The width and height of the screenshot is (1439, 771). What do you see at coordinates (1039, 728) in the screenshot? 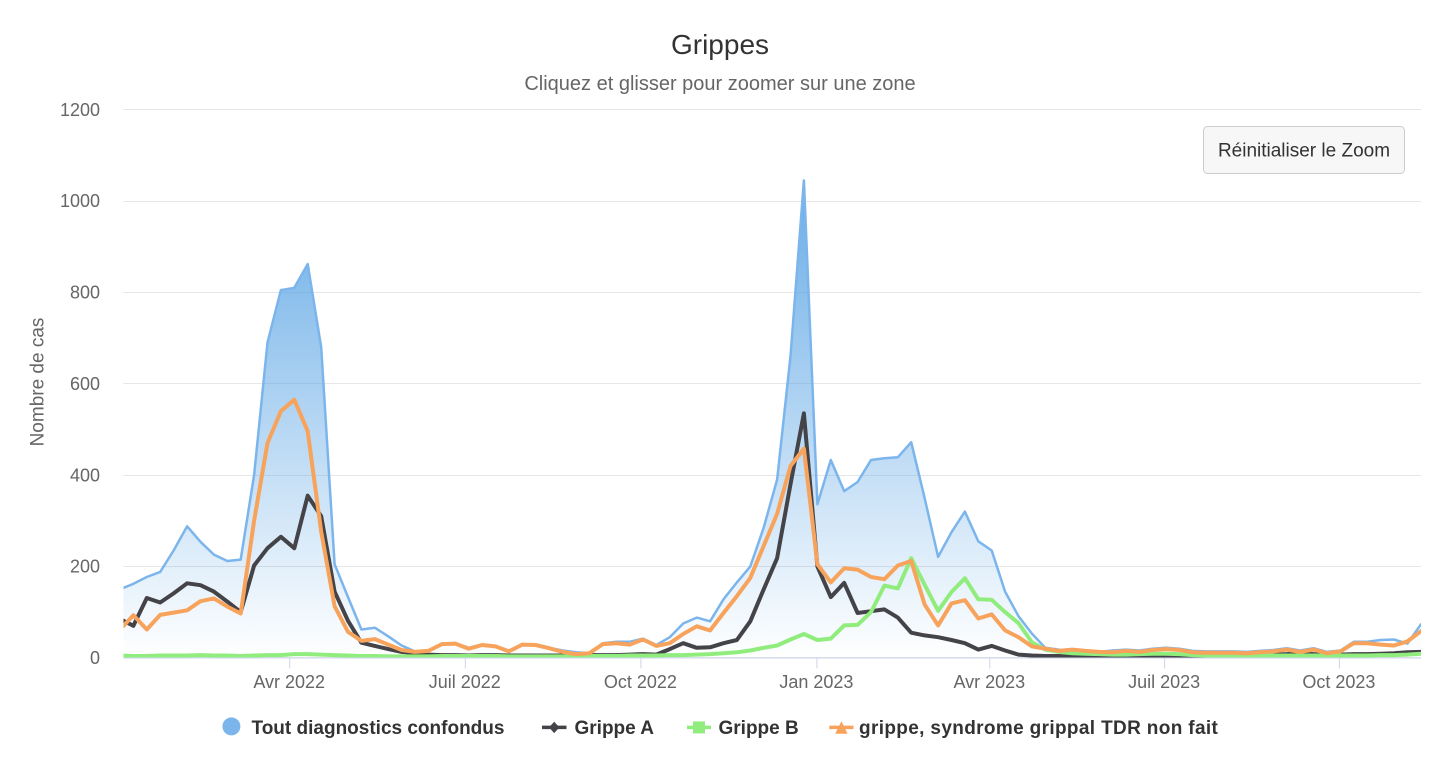
I see `svg-text:grippe, syndrome grippal TDR n: grippe, syndrome grippal TDR non fait` at bounding box center [1039, 728].